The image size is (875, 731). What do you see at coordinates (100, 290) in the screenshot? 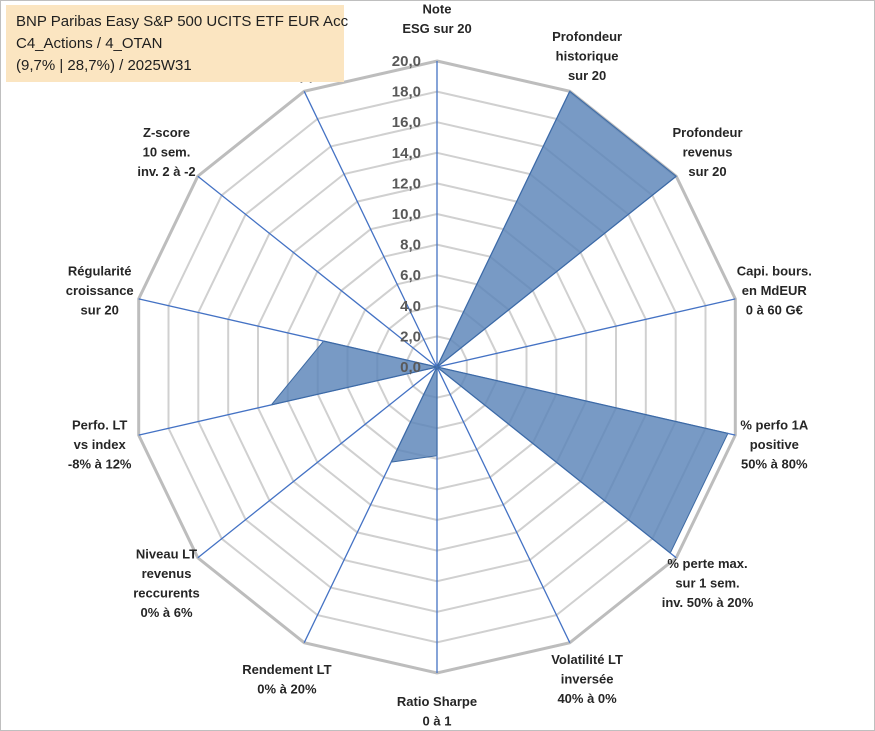
I see `axis-label: croissance` at bounding box center [100, 290].